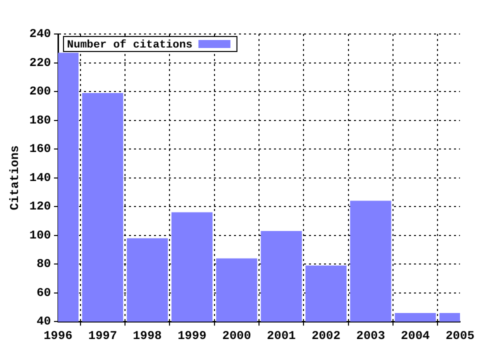 The width and height of the screenshot is (480, 350). Describe the element at coordinates (40, 91) in the screenshot. I see `y-tick-label: 200` at that location.